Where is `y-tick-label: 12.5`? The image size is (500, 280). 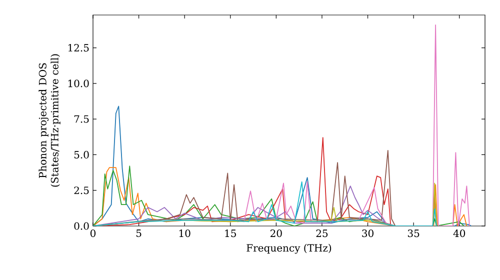
y-tick-label: 12.5 is located at coordinates (78, 48).